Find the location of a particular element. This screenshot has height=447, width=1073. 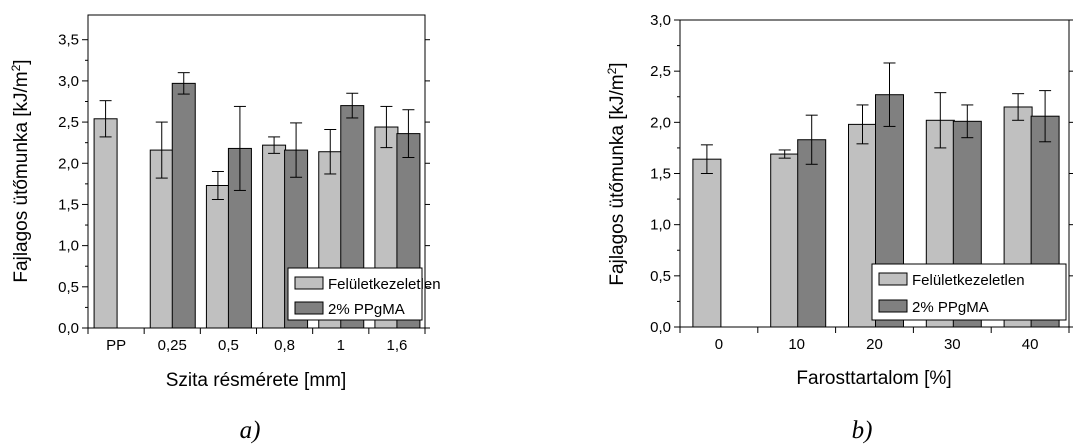

x-tick-label: 0,5 is located at coordinates (228, 345).